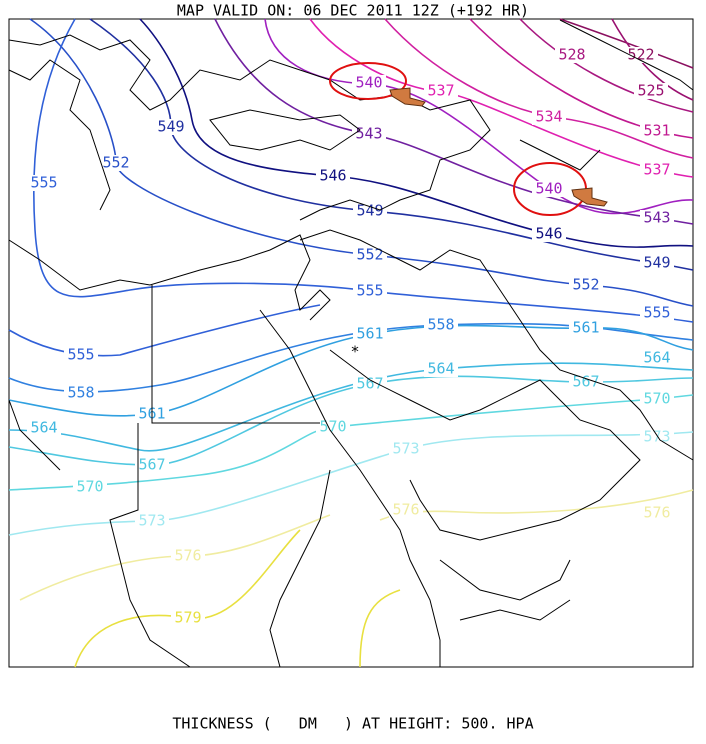 The image size is (706, 744). I want to click on contour-label: 534, so click(548, 117).